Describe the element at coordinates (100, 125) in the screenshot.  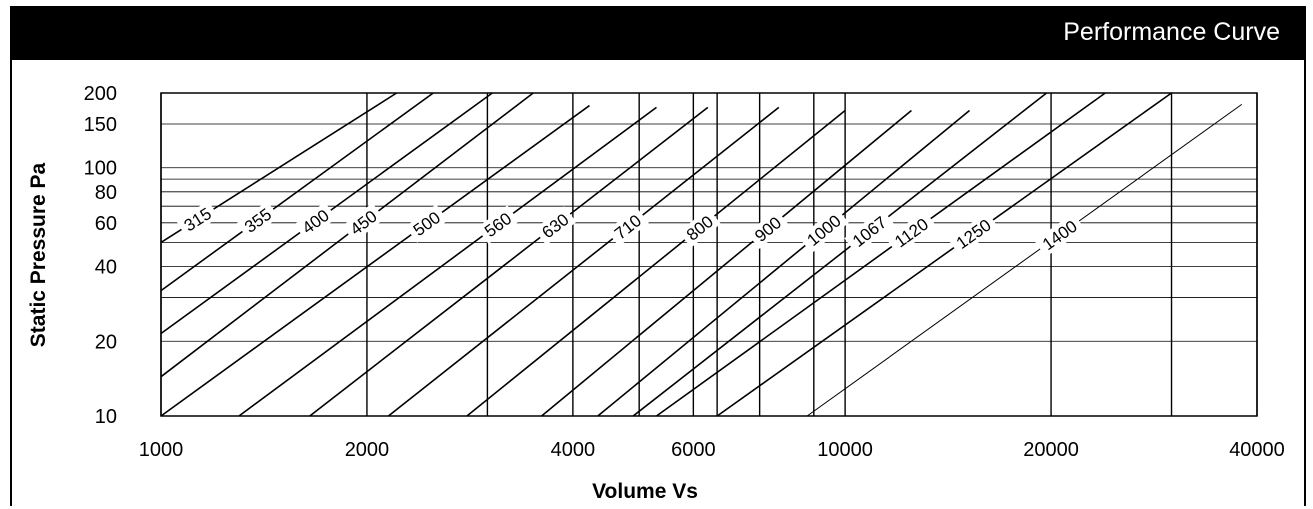
I see `y-tick-label: 150` at that location.